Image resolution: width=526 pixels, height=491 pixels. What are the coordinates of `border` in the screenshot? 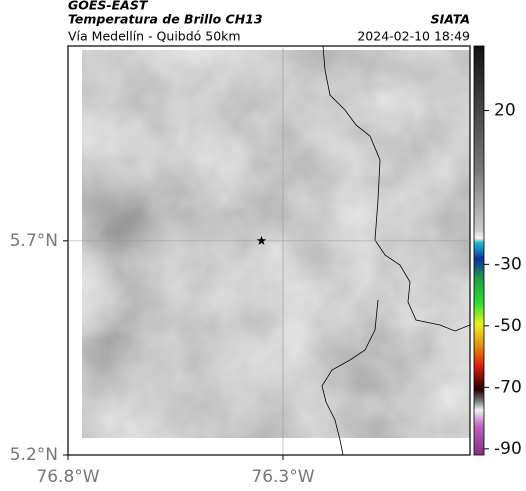 It's located at (350, 377).